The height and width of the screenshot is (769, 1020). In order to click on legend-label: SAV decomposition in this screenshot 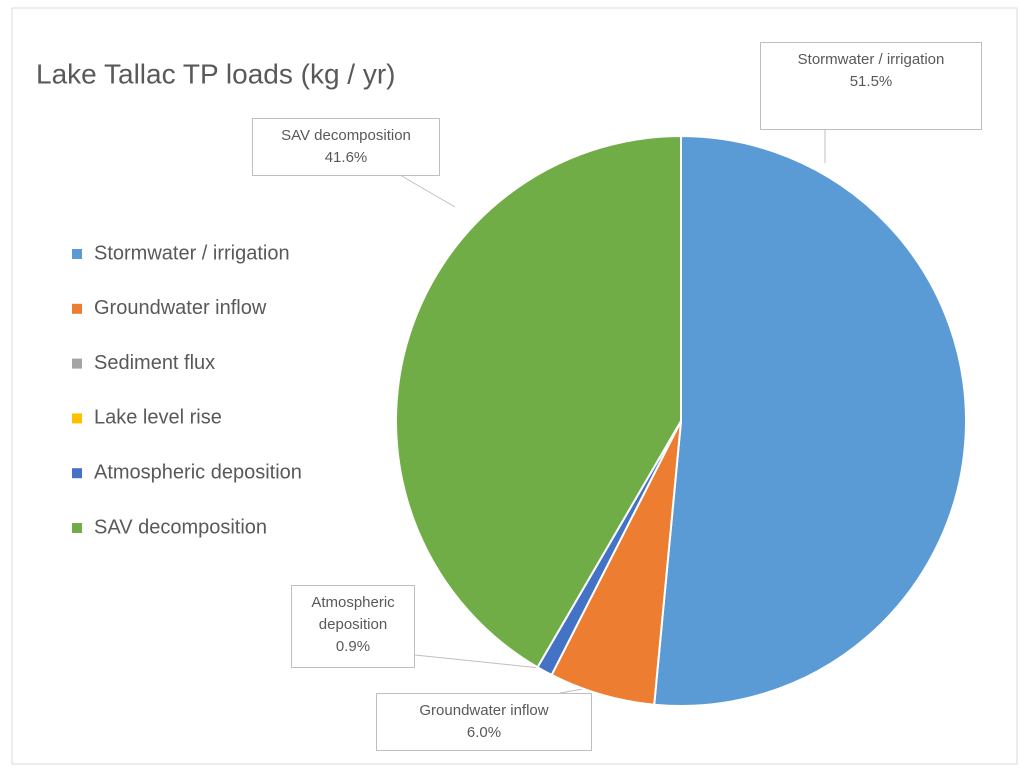, I will do `click(180, 527)`.